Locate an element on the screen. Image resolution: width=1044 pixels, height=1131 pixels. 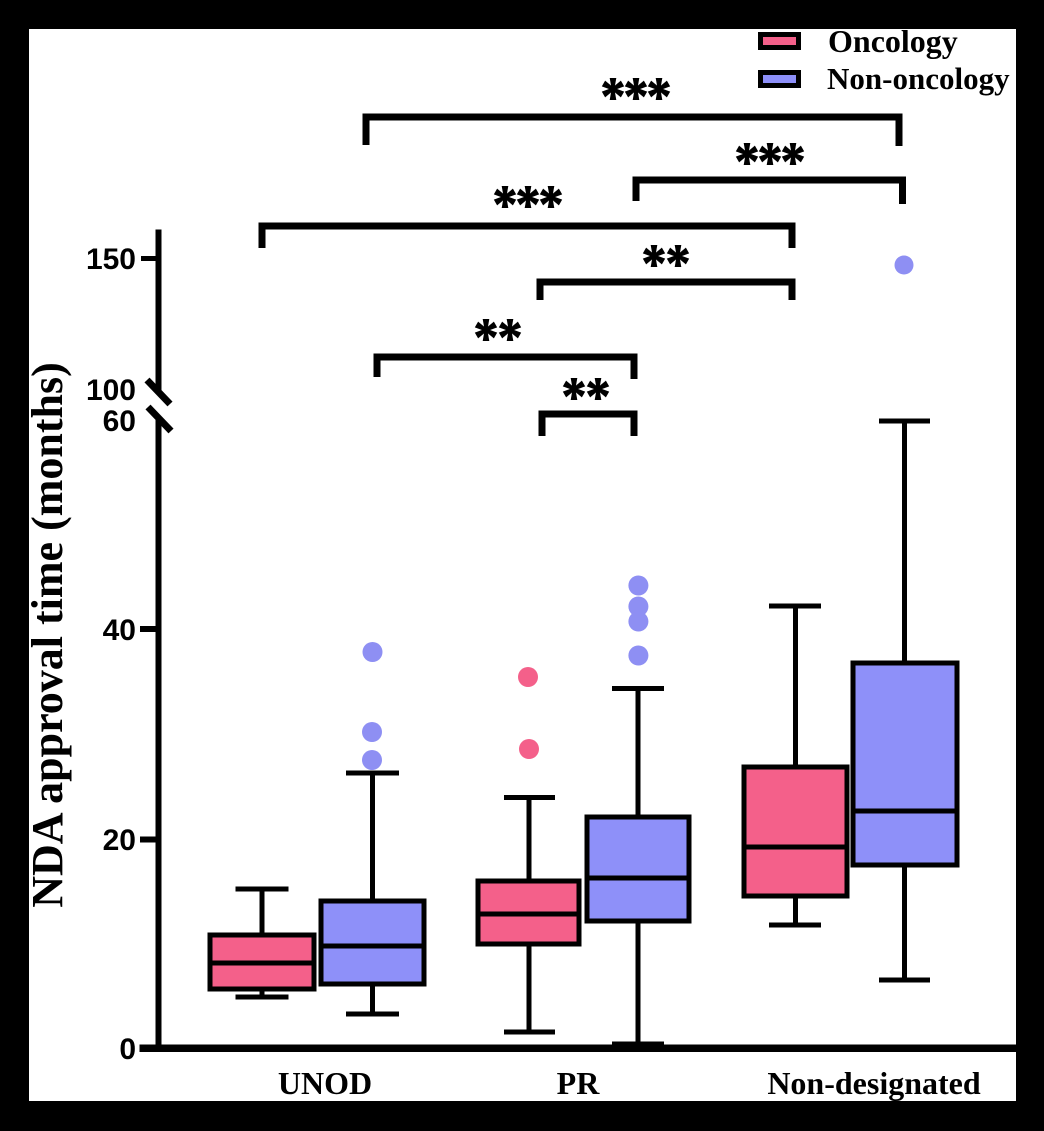
svg-text: 40 is located at coordinates (119, 630).